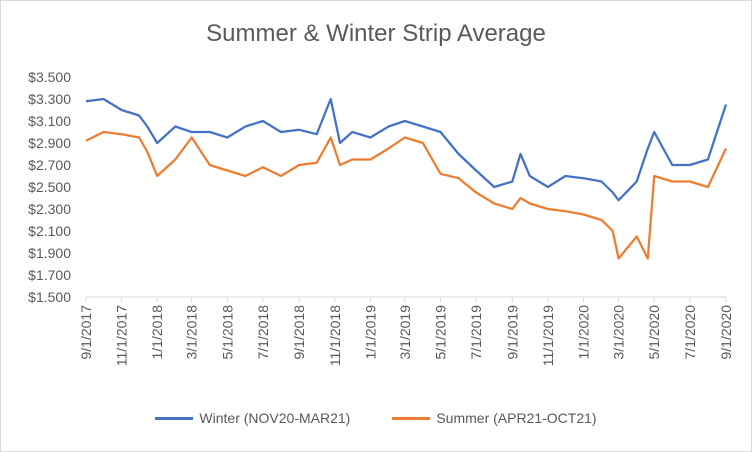 The height and width of the screenshot is (452, 752). I want to click on x-tick-label: 7/1/2020, so click(690, 332).